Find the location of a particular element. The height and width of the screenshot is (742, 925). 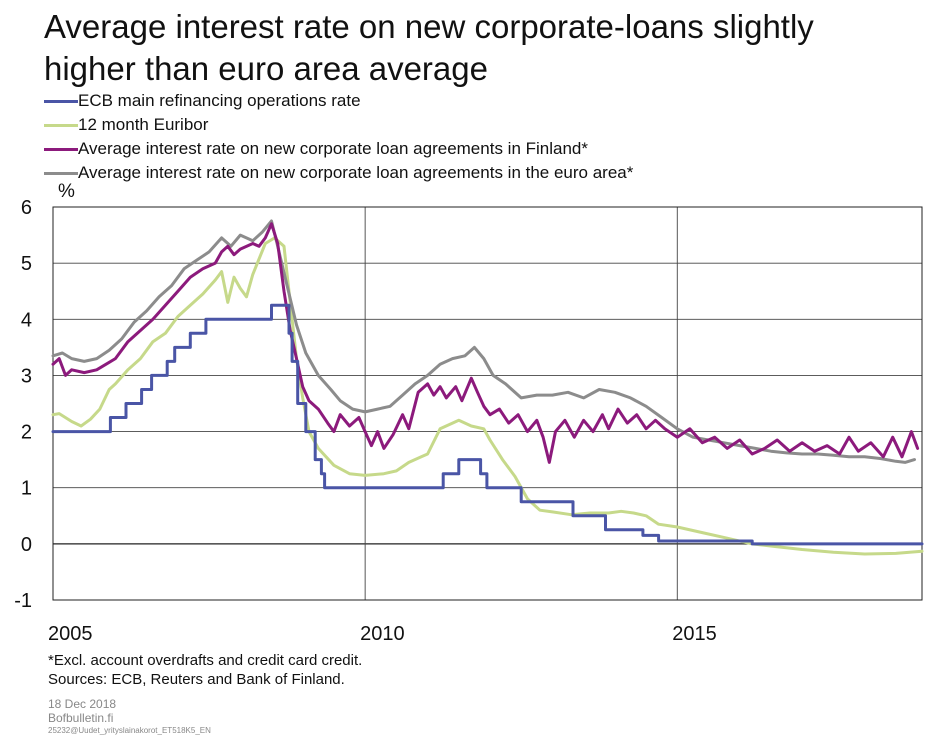

legend-item-euribor: 12 month Euribor is located at coordinates (479, 125).